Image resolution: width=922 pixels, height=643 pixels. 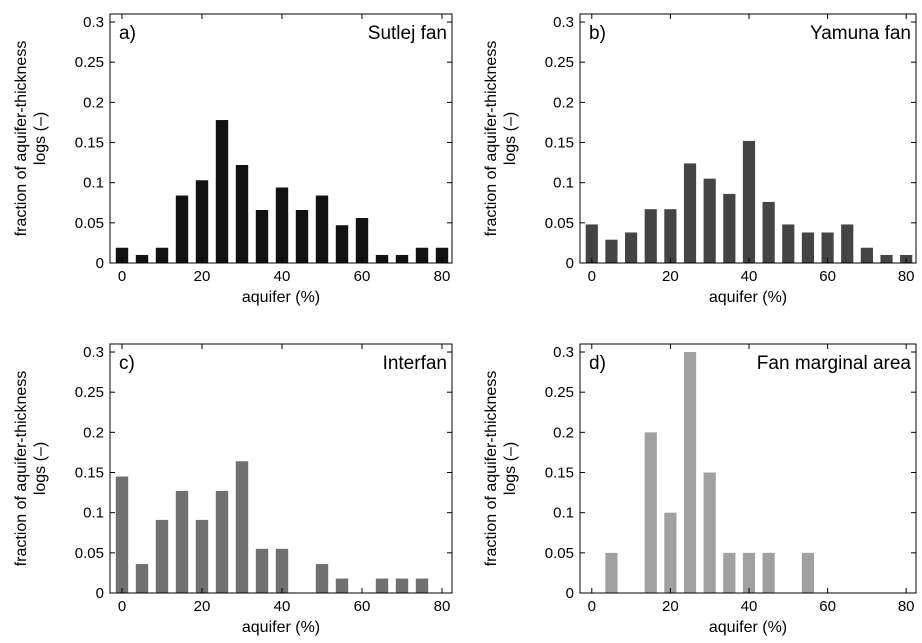 I want to click on panel-title: Sutlej fan, so click(x=407, y=33).